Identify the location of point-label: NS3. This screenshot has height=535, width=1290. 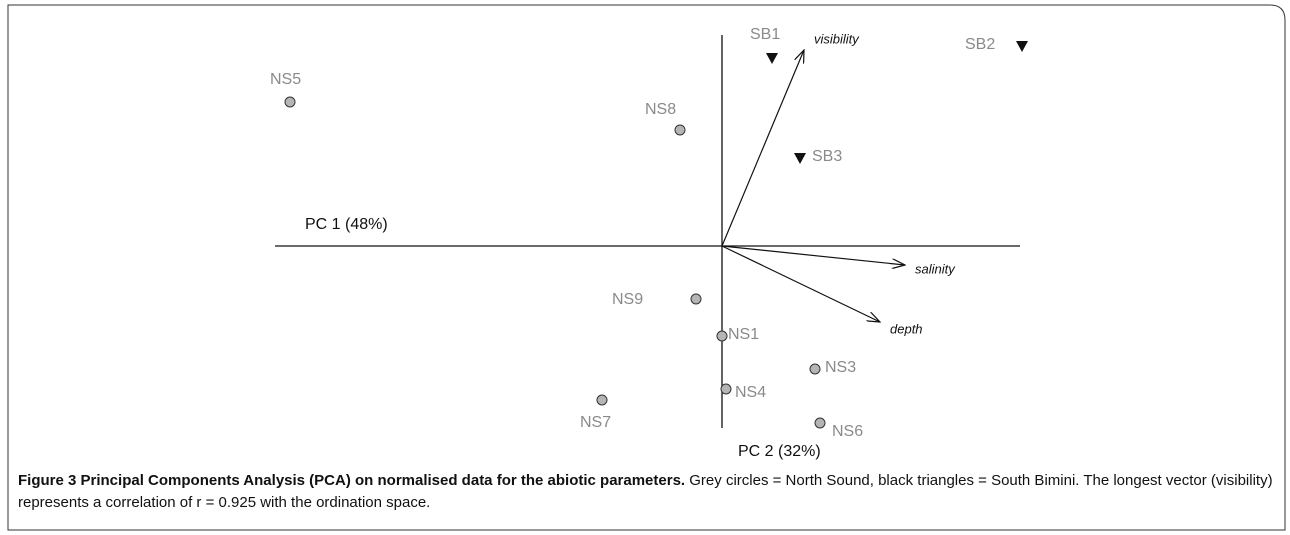
(840, 367).